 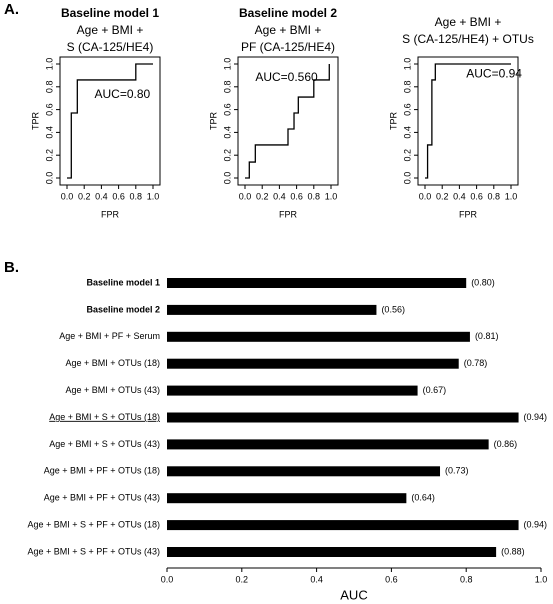 What do you see at coordinates (506, 444) in the screenshot?
I see `value-label: (0.86)` at bounding box center [506, 444].